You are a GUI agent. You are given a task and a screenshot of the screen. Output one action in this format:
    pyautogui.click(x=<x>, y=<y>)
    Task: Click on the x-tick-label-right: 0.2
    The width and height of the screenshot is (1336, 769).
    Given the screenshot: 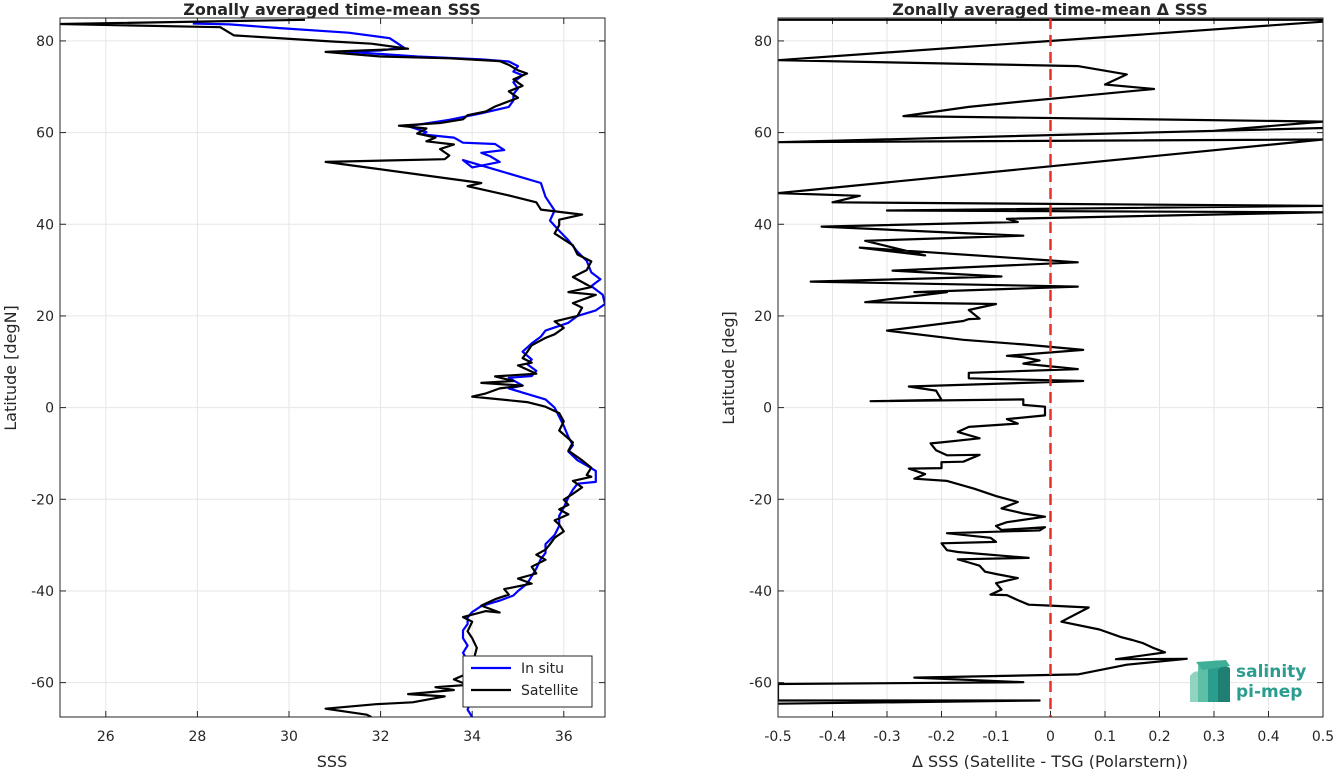 What is the action you would take?
    pyautogui.click(x=1159, y=737)
    